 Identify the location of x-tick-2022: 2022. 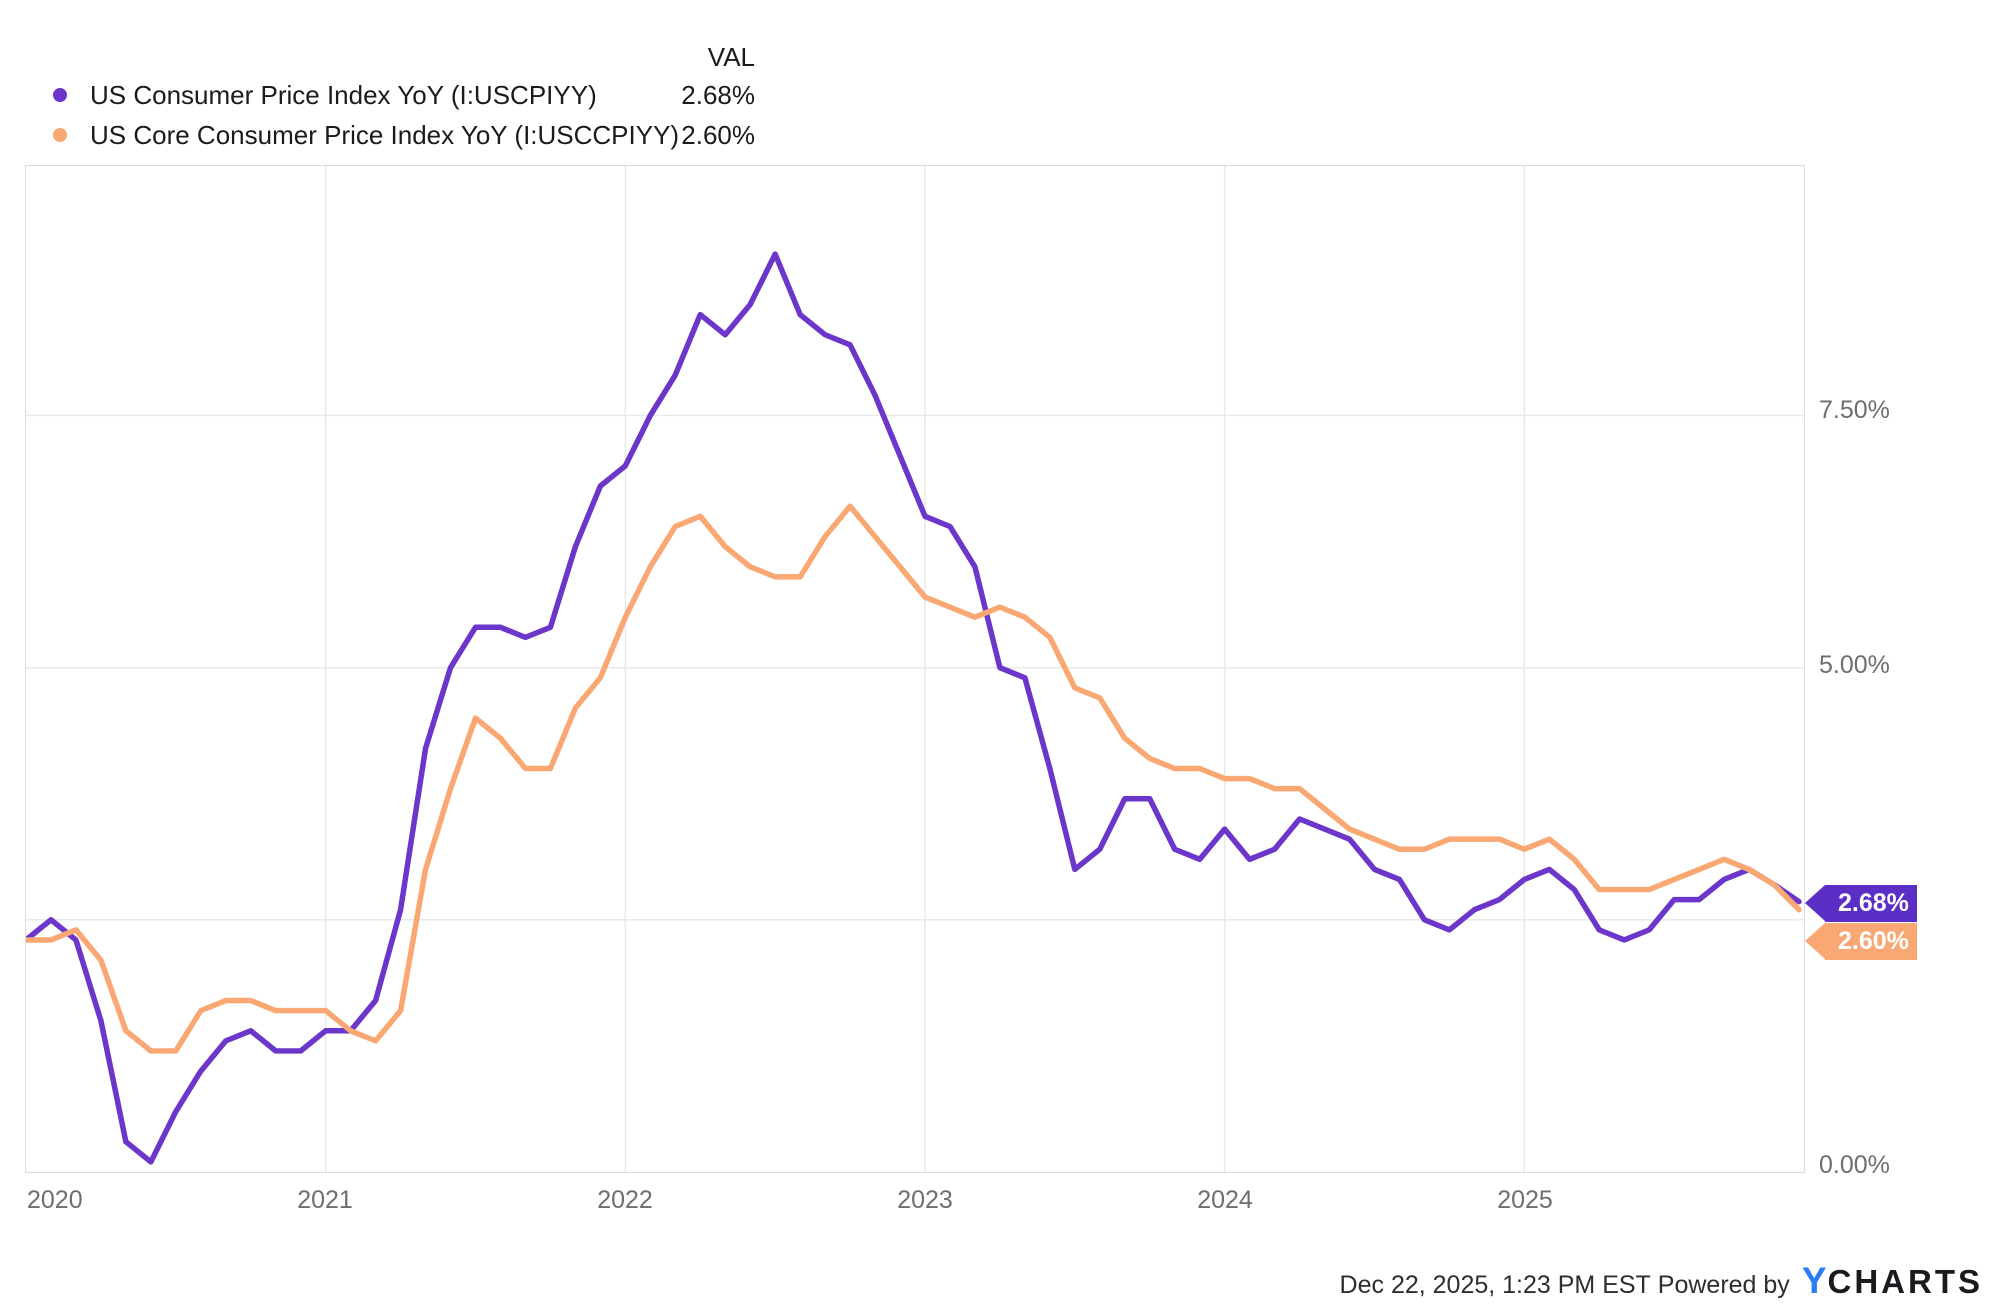
(625, 1200).